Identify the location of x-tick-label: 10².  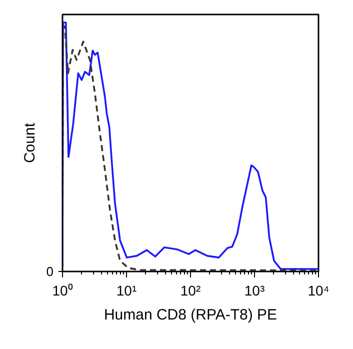
(190, 290).